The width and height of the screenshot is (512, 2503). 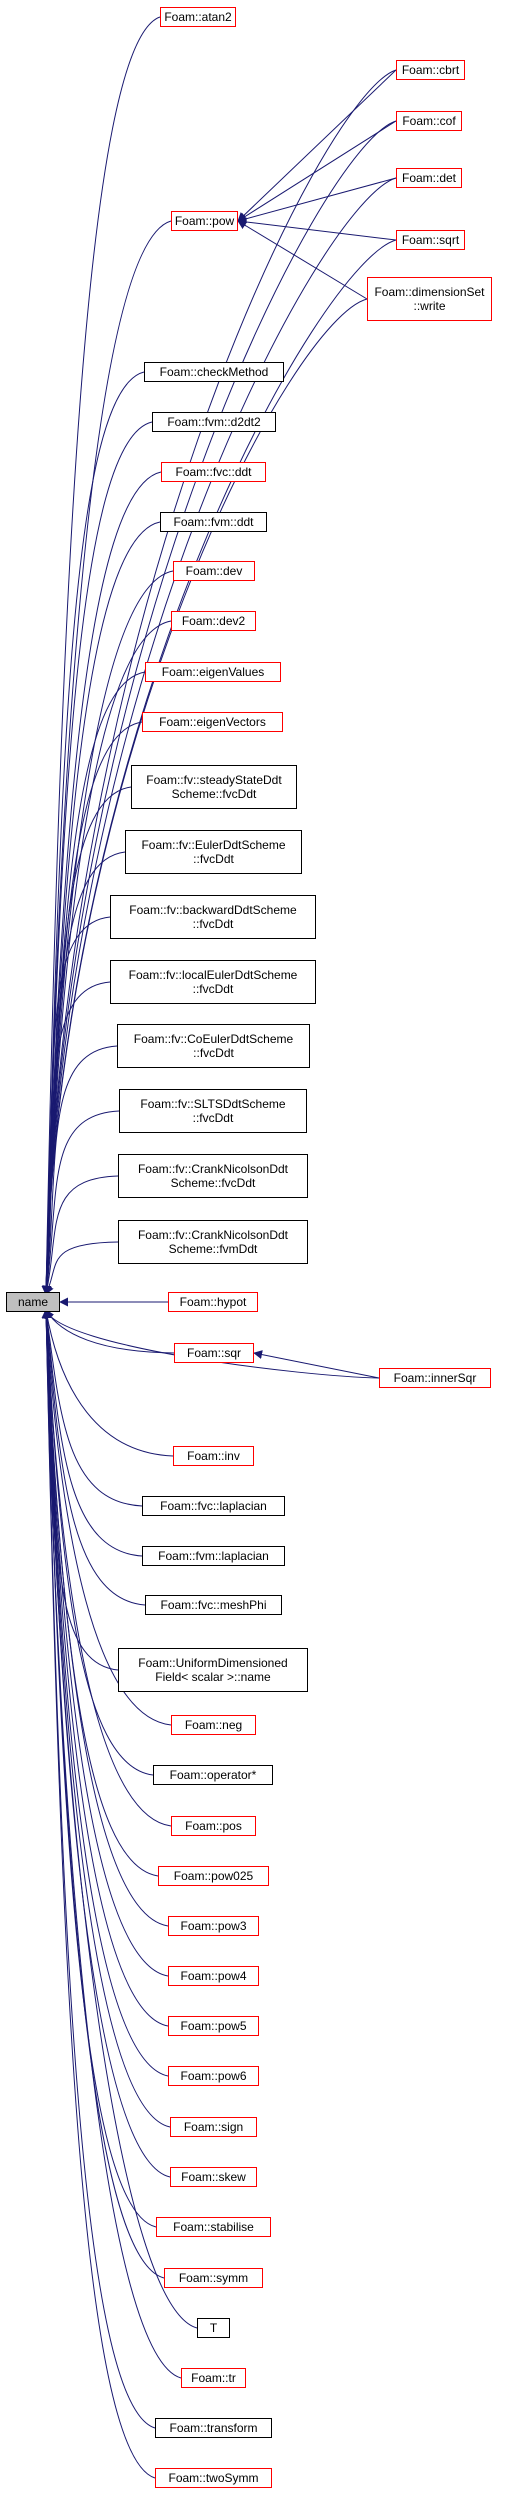 I want to click on graph-node-operator-star: Foam::operator*, so click(x=213, y=1775).